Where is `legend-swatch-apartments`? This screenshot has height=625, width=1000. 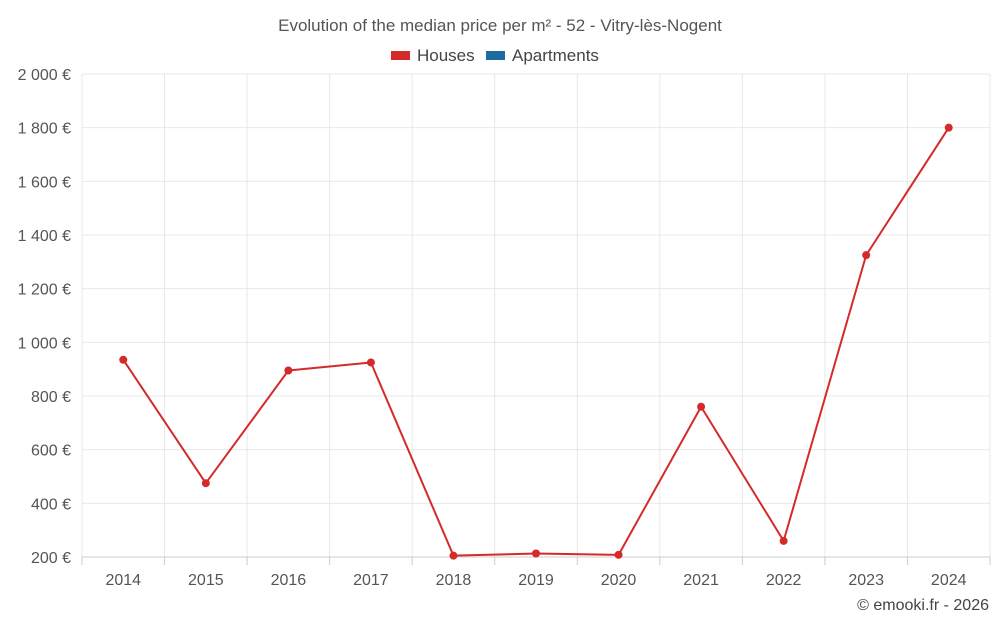 legend-swatch-apartments is located at coordinates (495, 55).